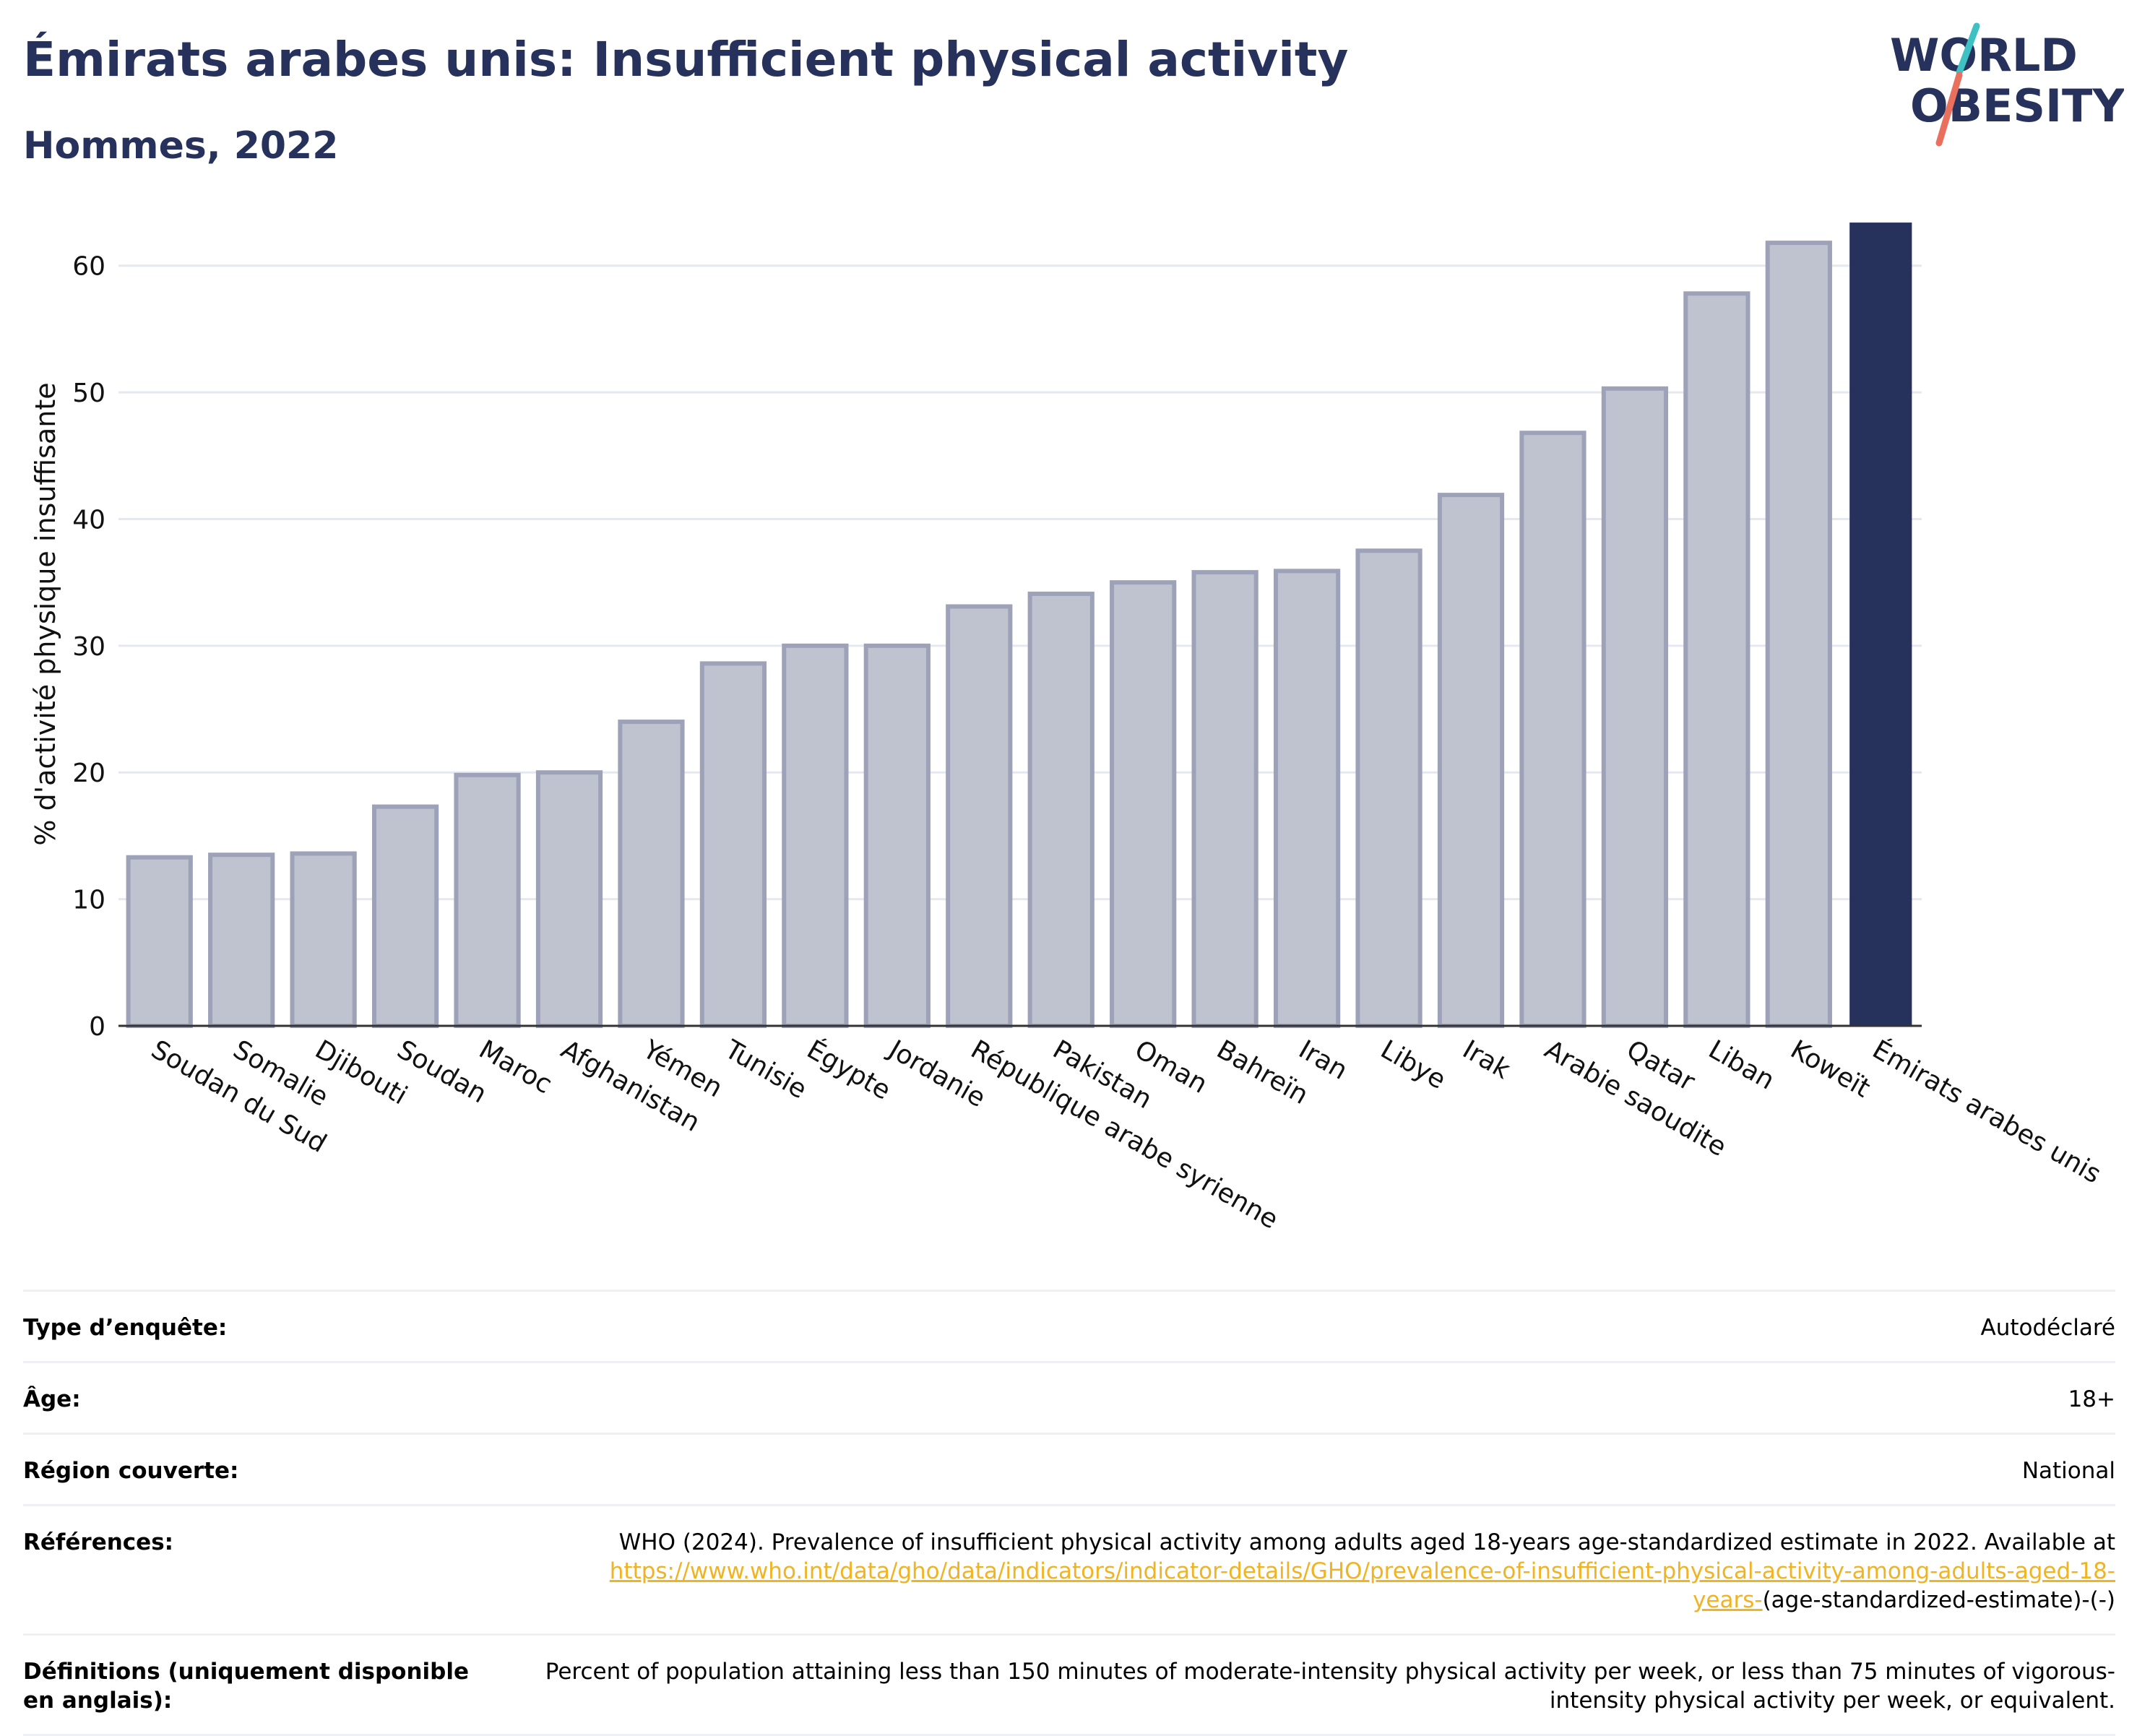 Image resolution: width=2137 pixels, height=1736 pixels. What do you see at coordinates (1938, 1600) in the screenshot?
I see `references-suffix: (age-standardized-estimate)-(-)` at bounding box center [1938, 1600].